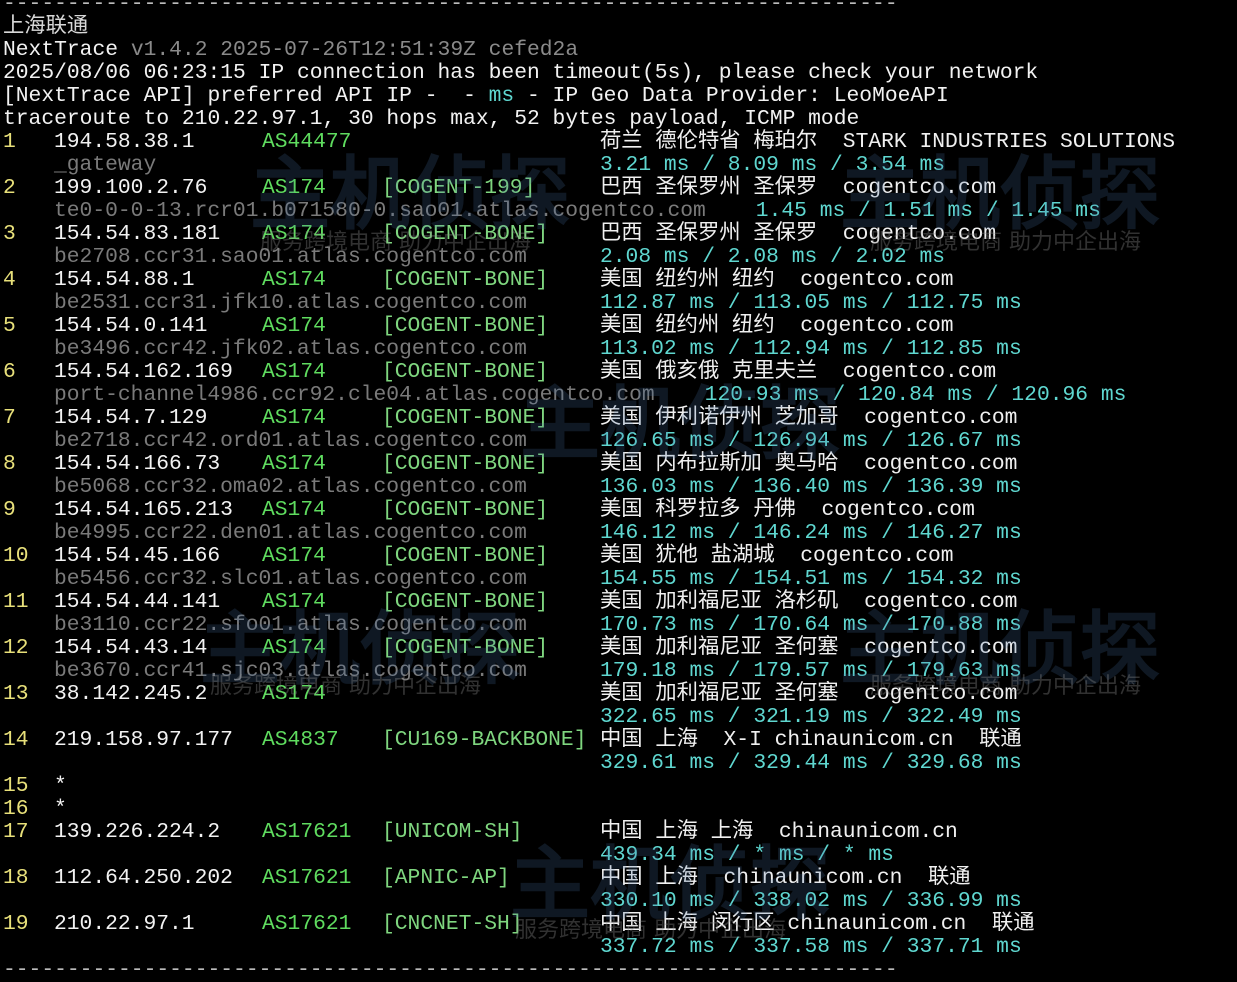 The width and height of the screenshot is (1237, 982). What do you see at coordinates (459, 188) in the screenshot?
I see `hop-tag: [COGENT-199]` at bounding box center [459, 188].